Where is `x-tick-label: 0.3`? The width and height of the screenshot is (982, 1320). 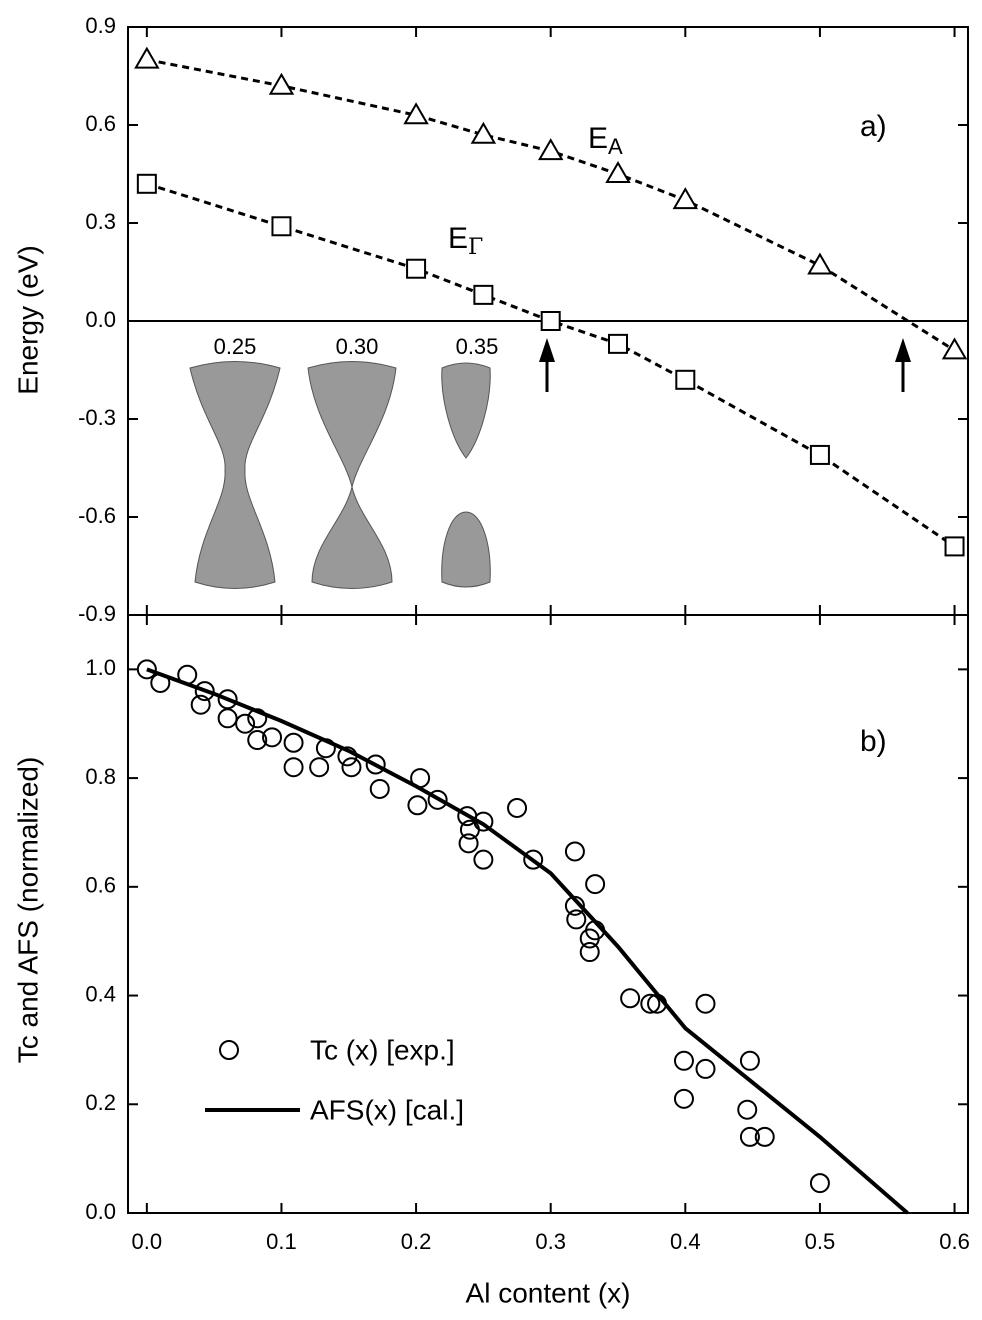
x-tick-label: 0.3 is located at coordinates (550, 1241).